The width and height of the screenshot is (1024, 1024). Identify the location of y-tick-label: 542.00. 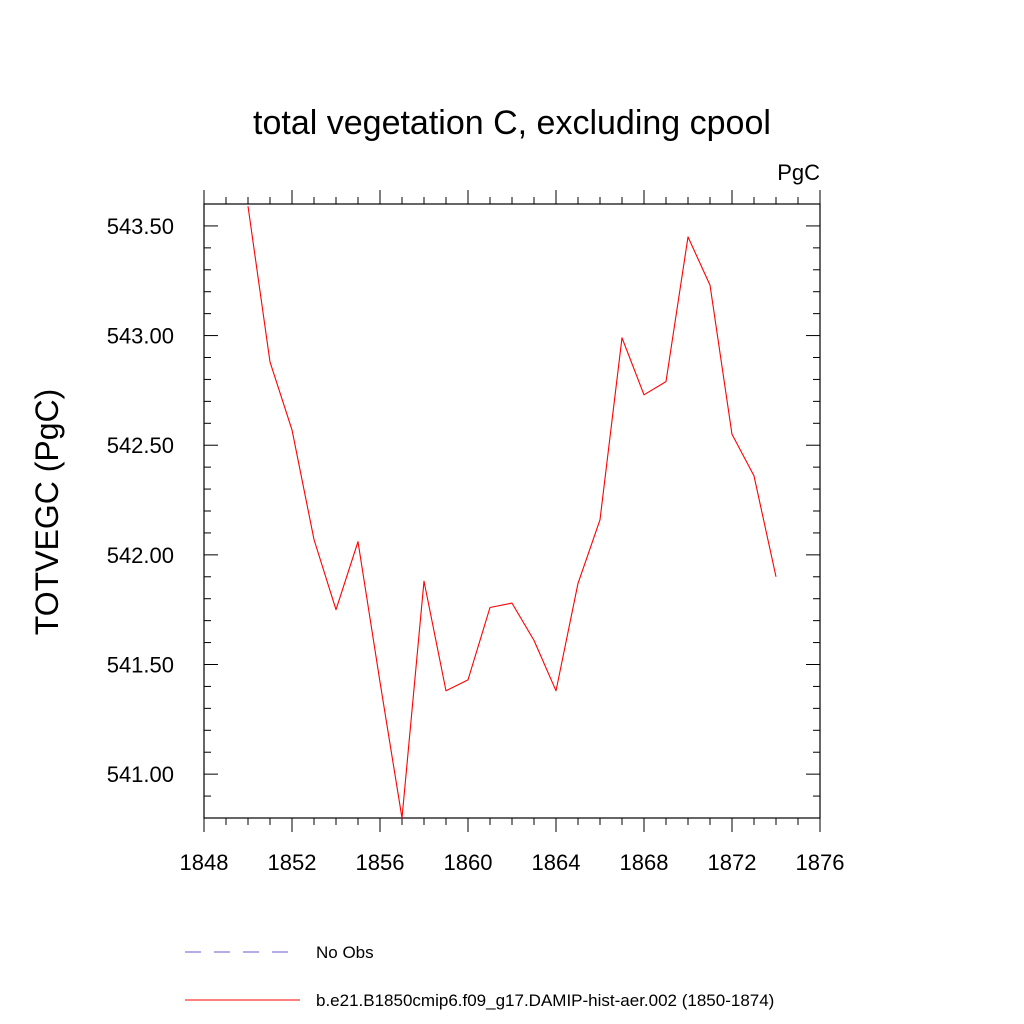
(140, 555).